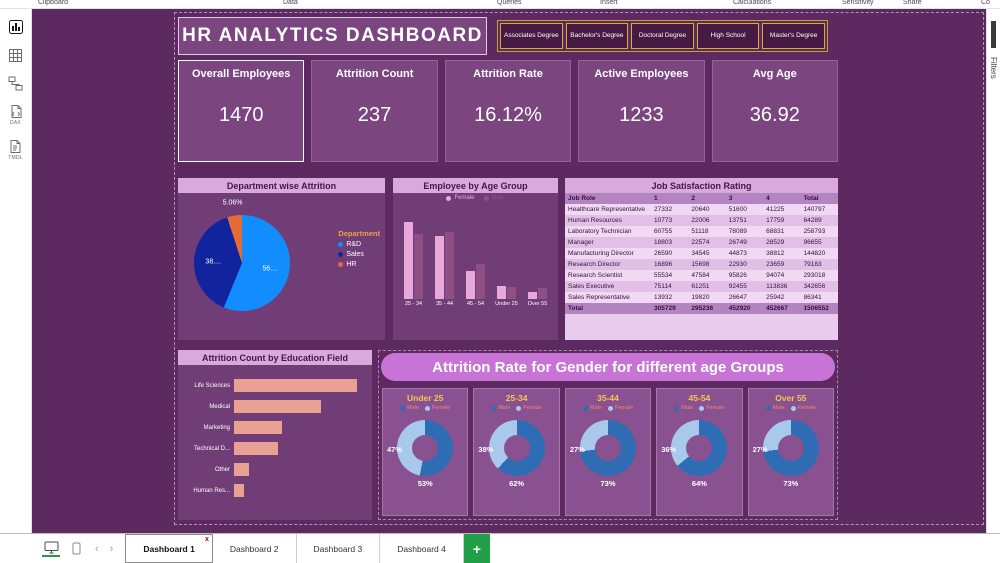 The width and height of the screenshot is (1000, 563). I want to click on desktop-view-button, so click(51, 549).